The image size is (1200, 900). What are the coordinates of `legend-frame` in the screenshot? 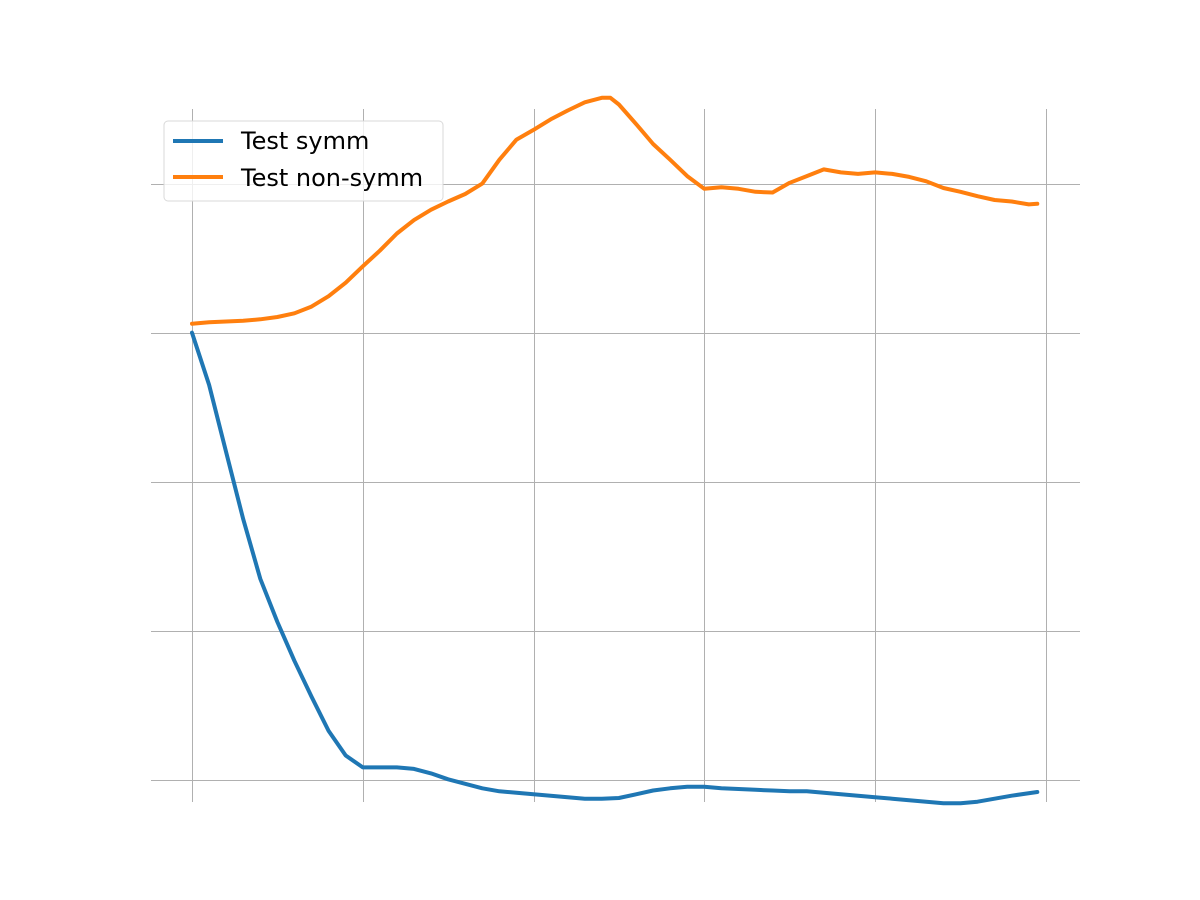 It's located at (303, 161).